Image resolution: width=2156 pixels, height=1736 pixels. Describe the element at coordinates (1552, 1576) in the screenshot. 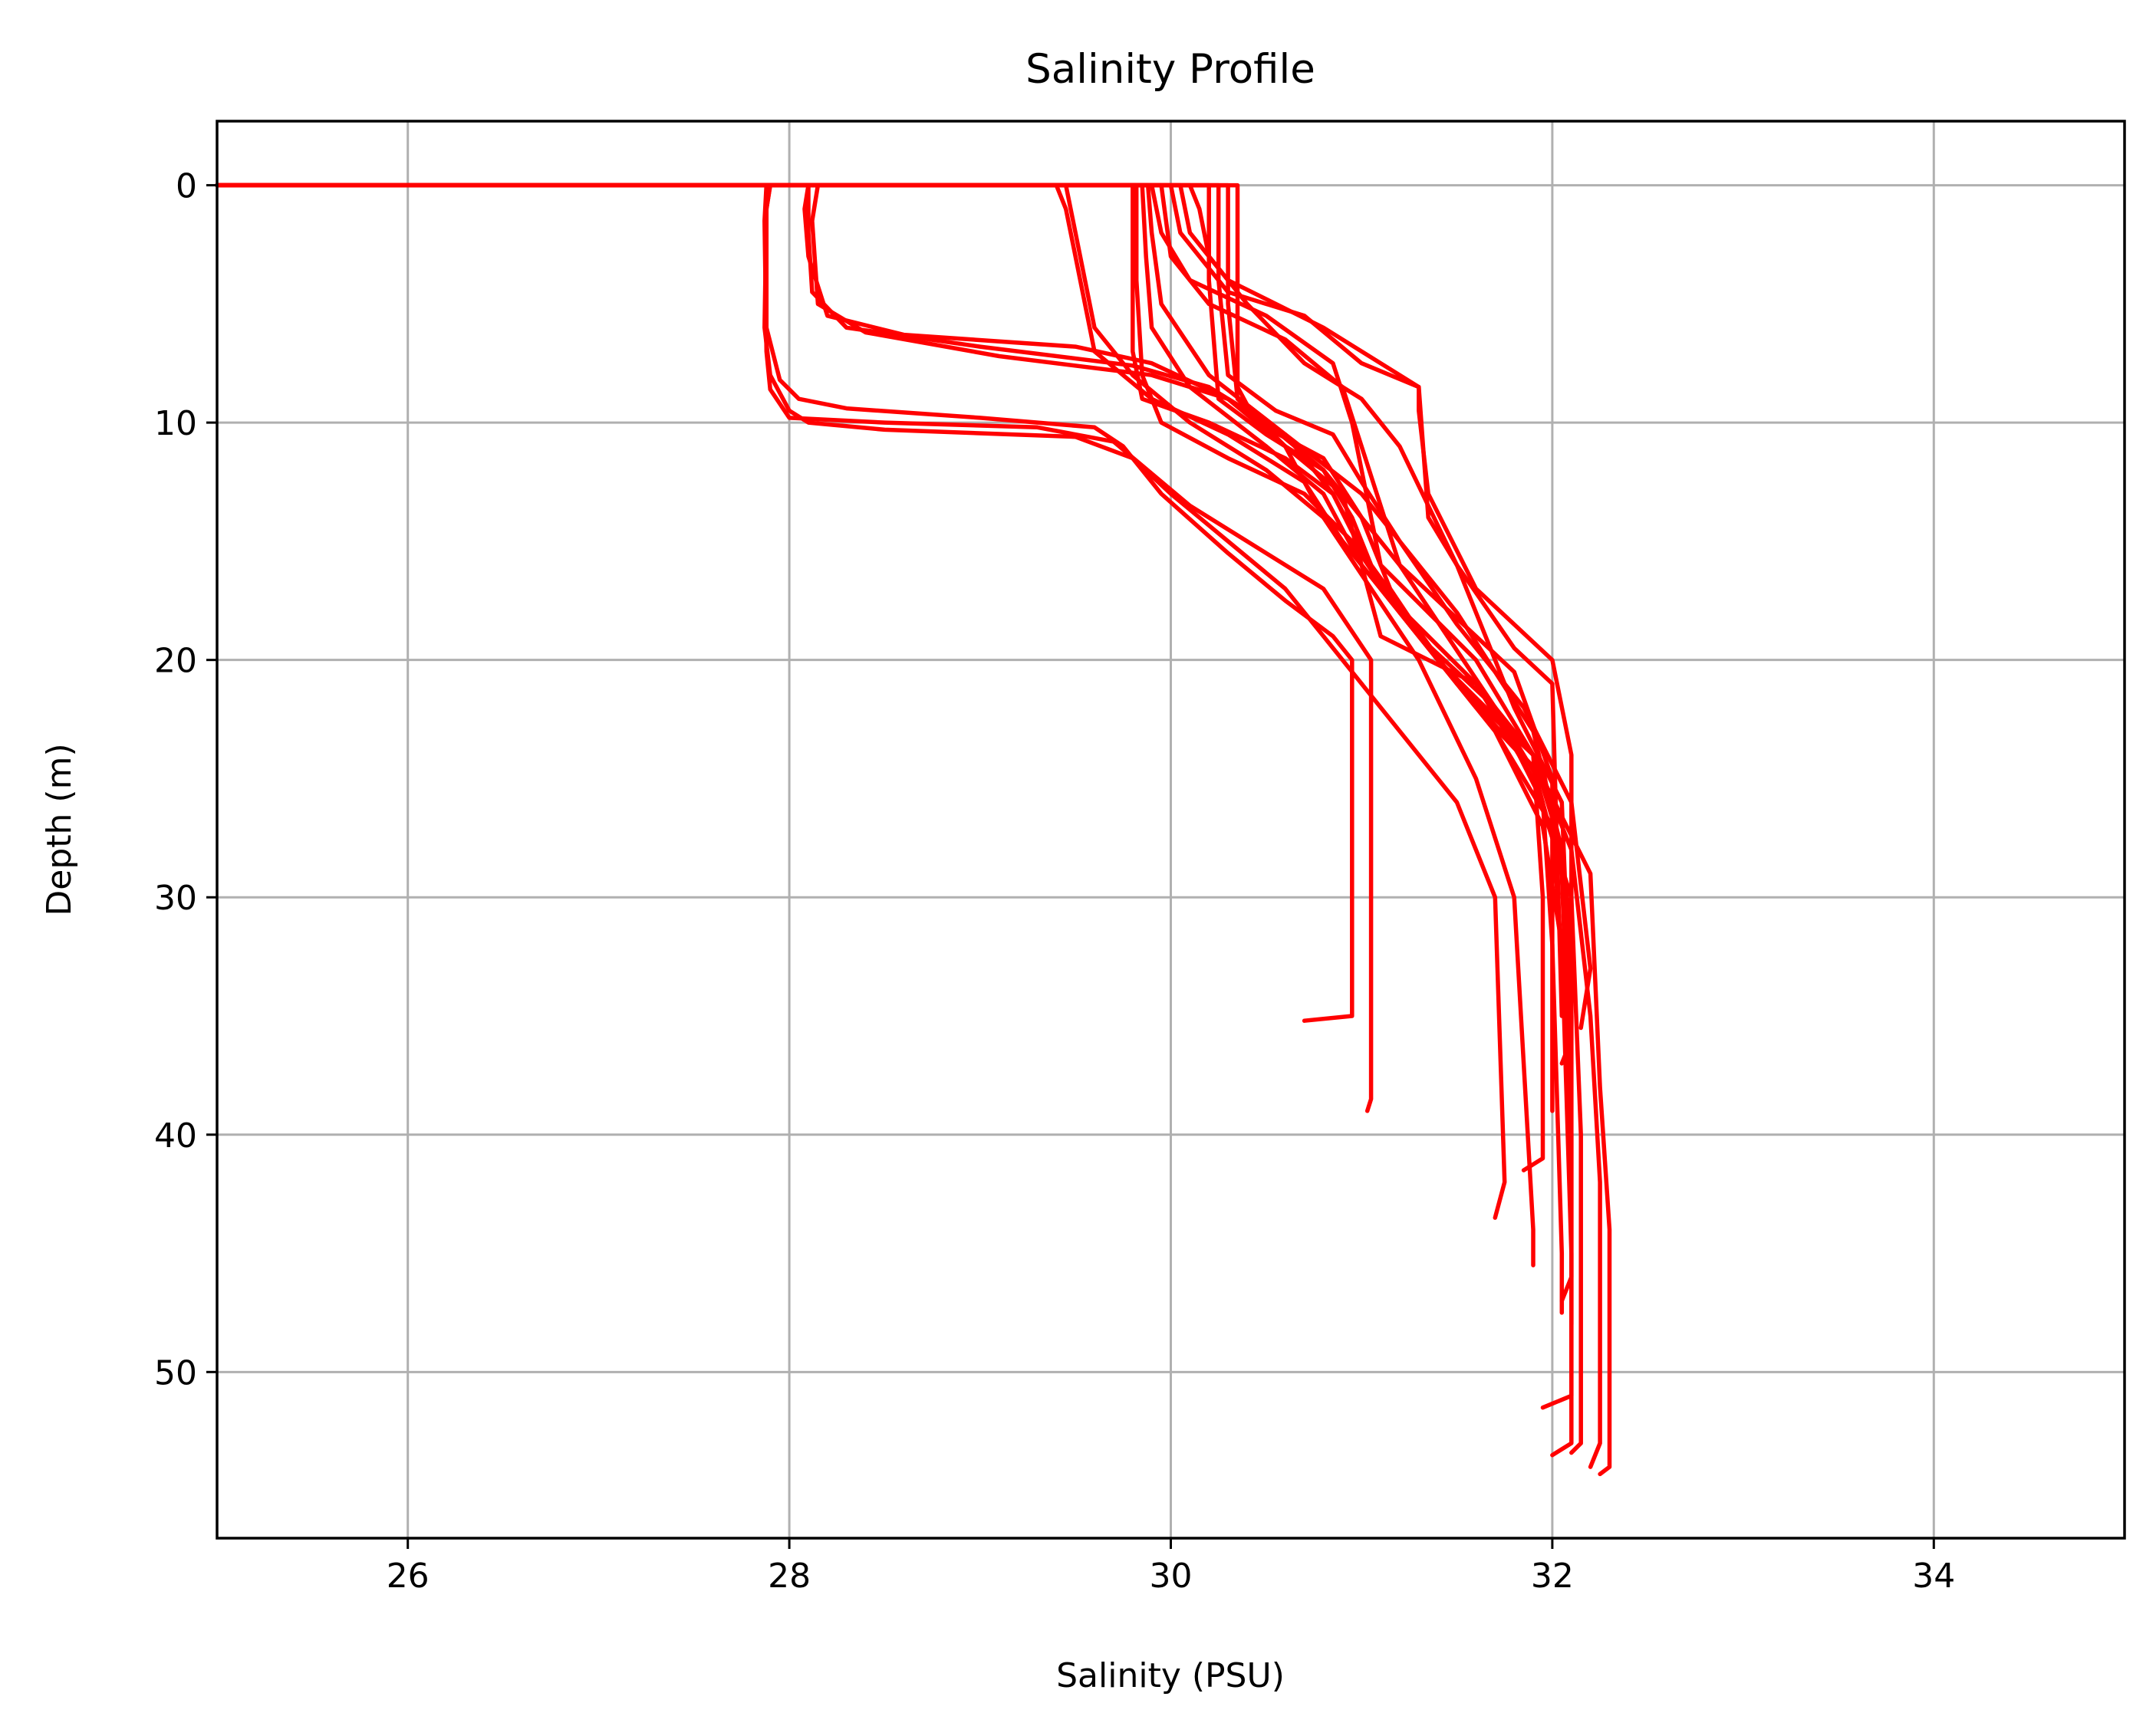

I see `x-tick-label: 32` at that location.